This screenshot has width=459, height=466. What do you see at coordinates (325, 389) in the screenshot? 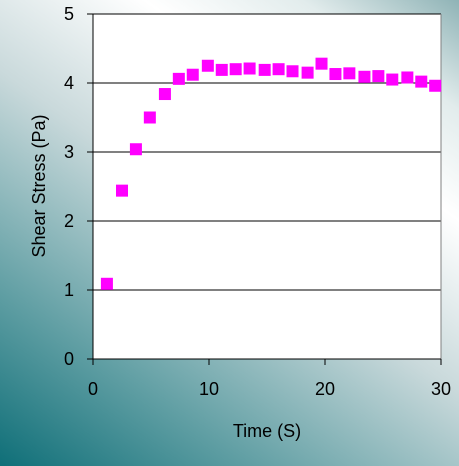
I see `x-tick-label-20: 20` at bounding box center [325, 389].